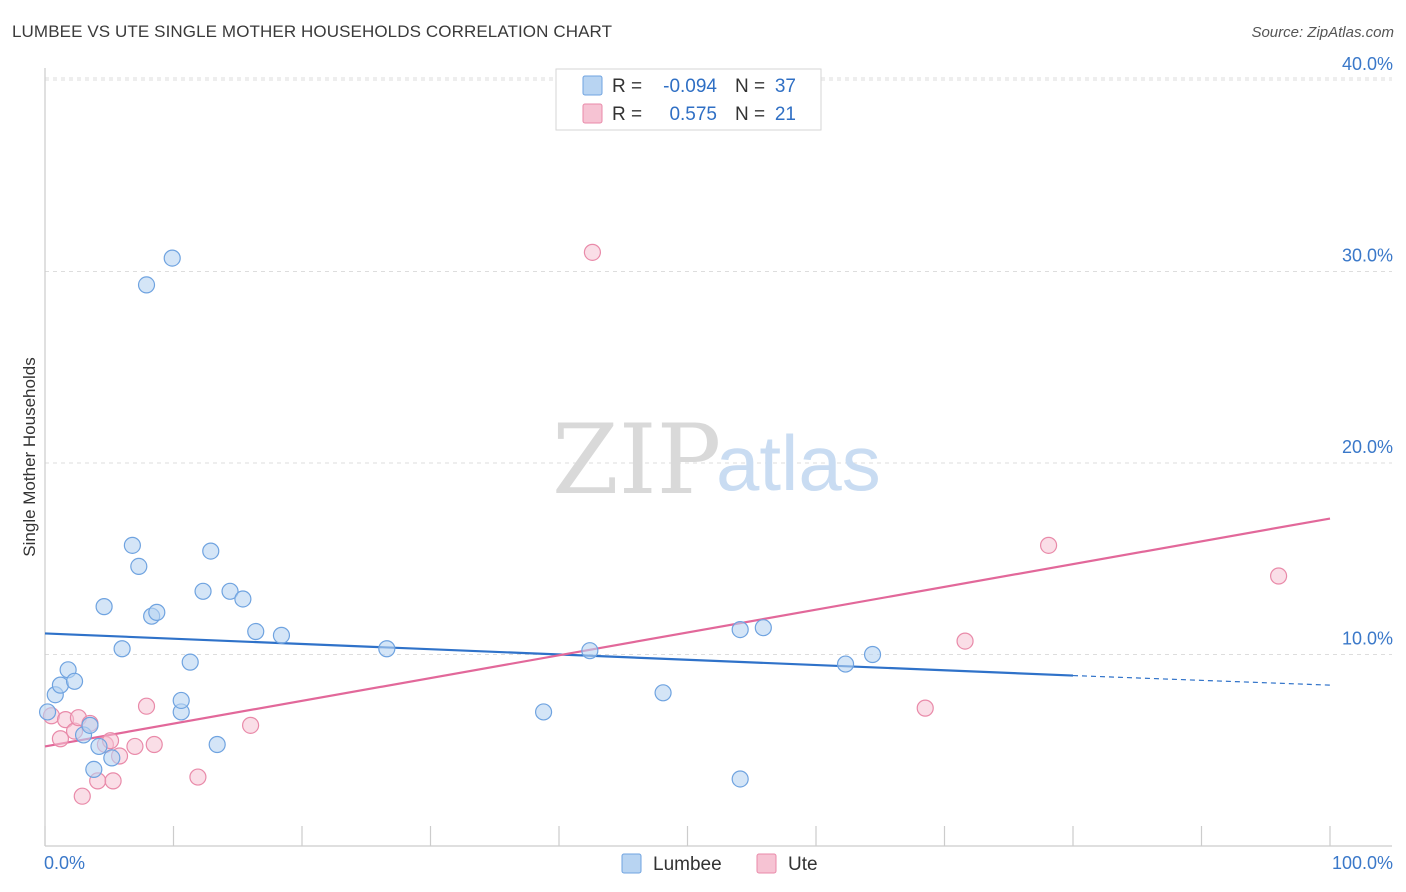  What do you see at coordinates (64, 863) in the screenshot?
I see `x-tick-label-0: 0.0%` at bounding box center [64, 863].